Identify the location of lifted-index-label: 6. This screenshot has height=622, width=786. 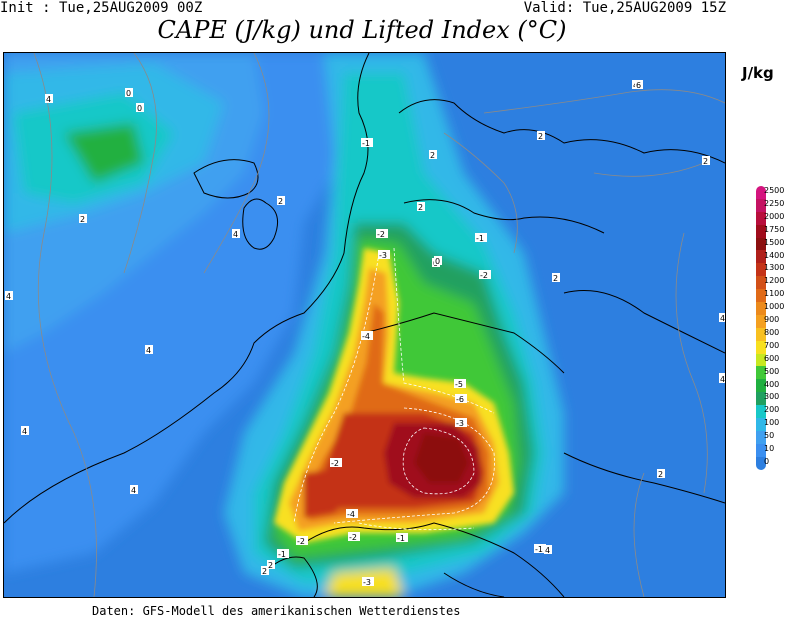
(638, 85).